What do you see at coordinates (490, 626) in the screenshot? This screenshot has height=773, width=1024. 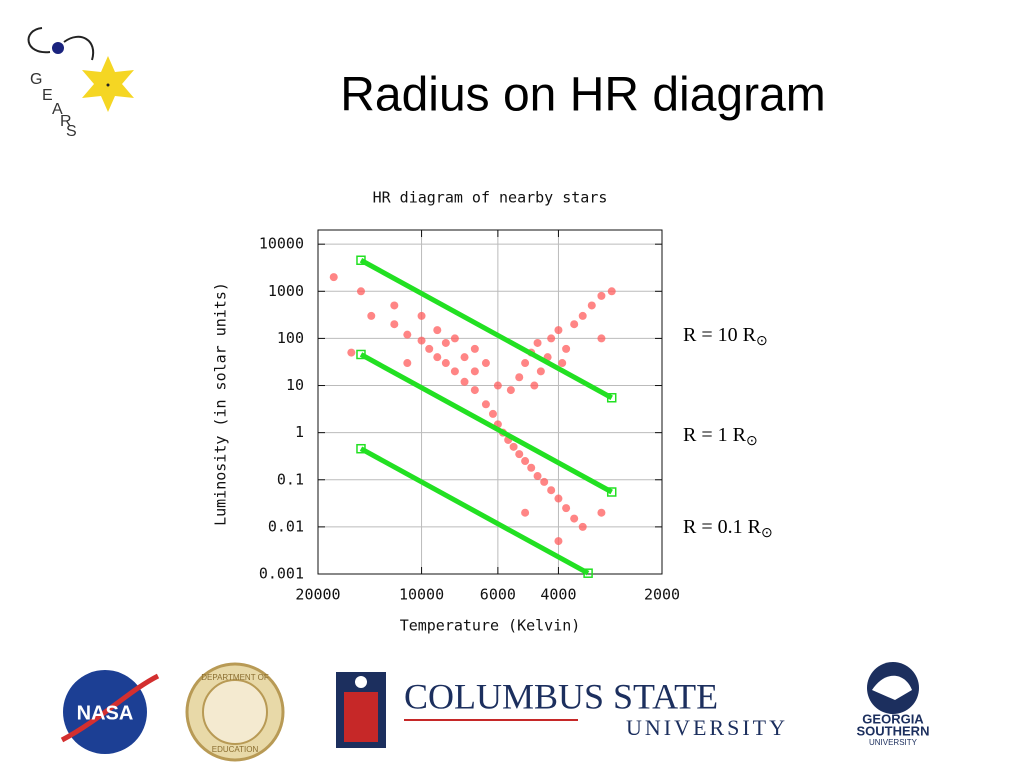 I see `x-axis-label: Temperature (Kelvin)` at bounding box center [490, 626].